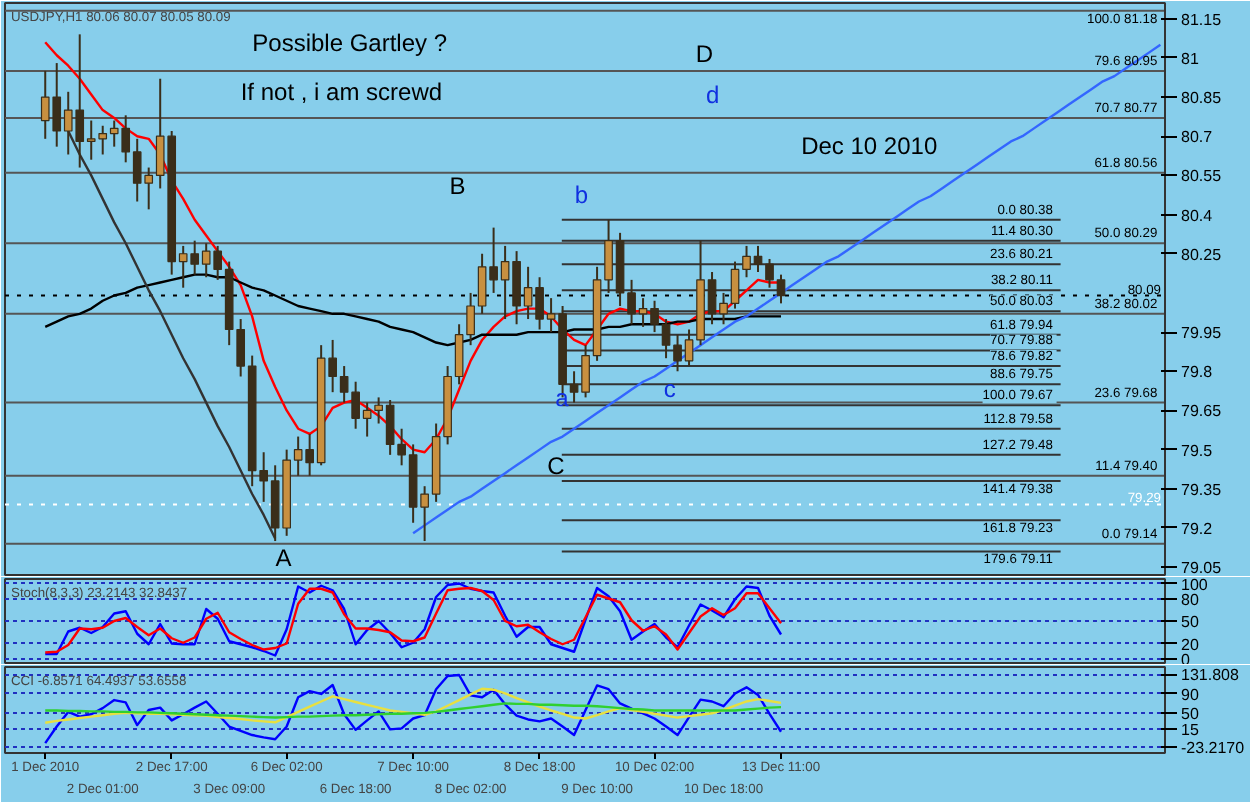 This screenshot has width=1250, height=802. Describe the element at coordinates (556, 466) in the screenshot. I see `annotation: C` at that location.